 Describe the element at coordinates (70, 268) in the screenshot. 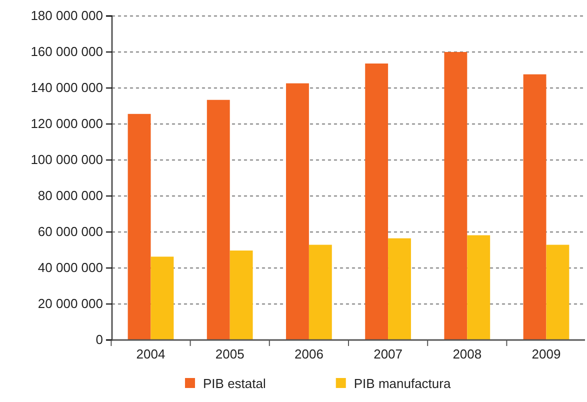

I see `y-tick-label: 40 000 000` at that location.